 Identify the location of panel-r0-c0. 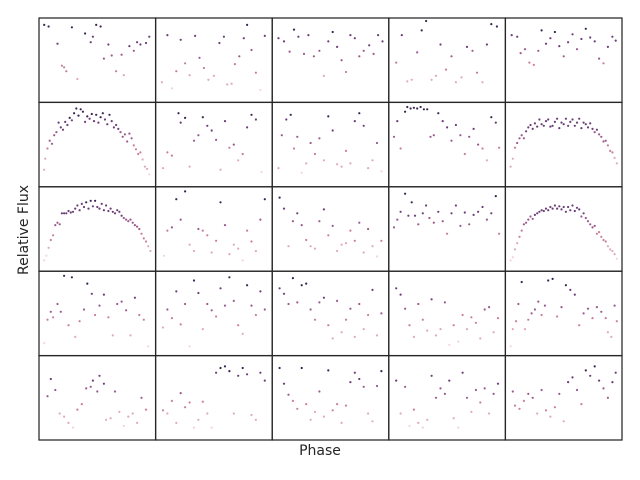
(97, 60).